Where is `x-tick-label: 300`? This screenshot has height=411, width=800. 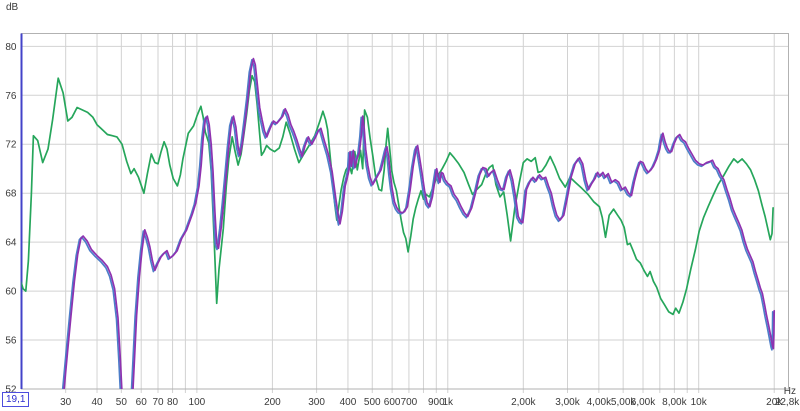 x-tick-label: 300 is located at coordinates (316, 402).